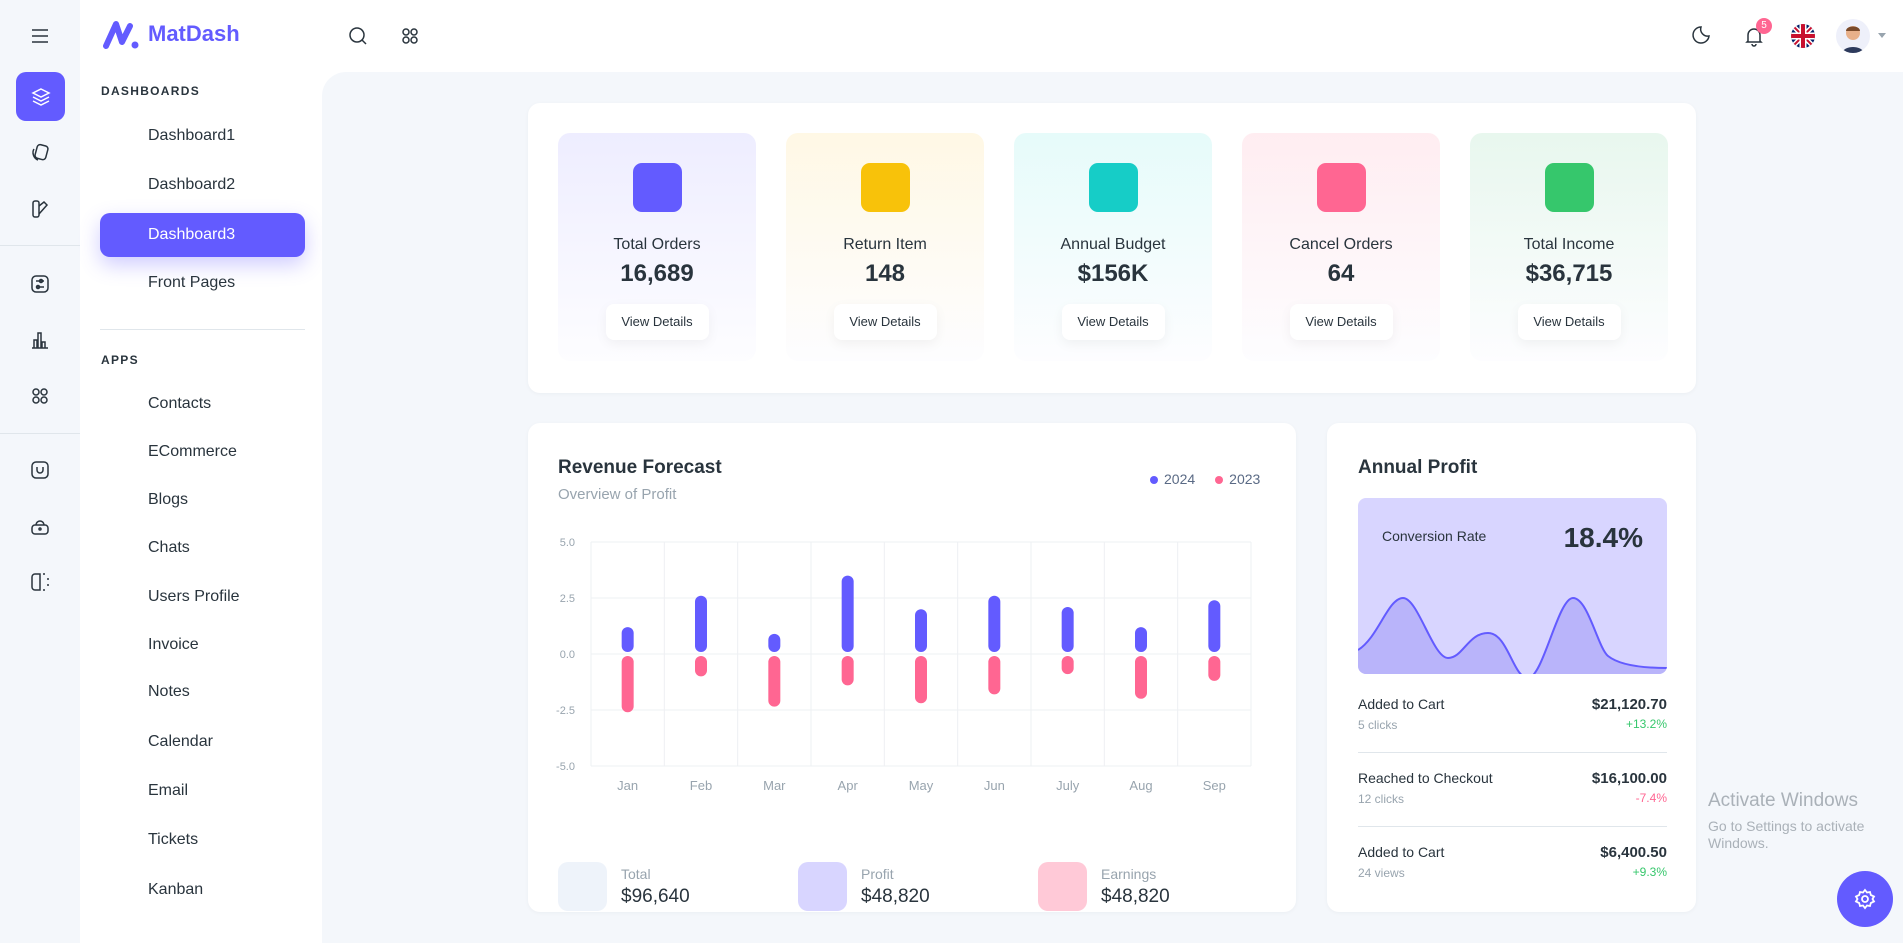  Describe the element at coordinates (1569, 247) in the screenshot. I see `stat-card-total-income: Total Income $36,715 View Details` at that location.